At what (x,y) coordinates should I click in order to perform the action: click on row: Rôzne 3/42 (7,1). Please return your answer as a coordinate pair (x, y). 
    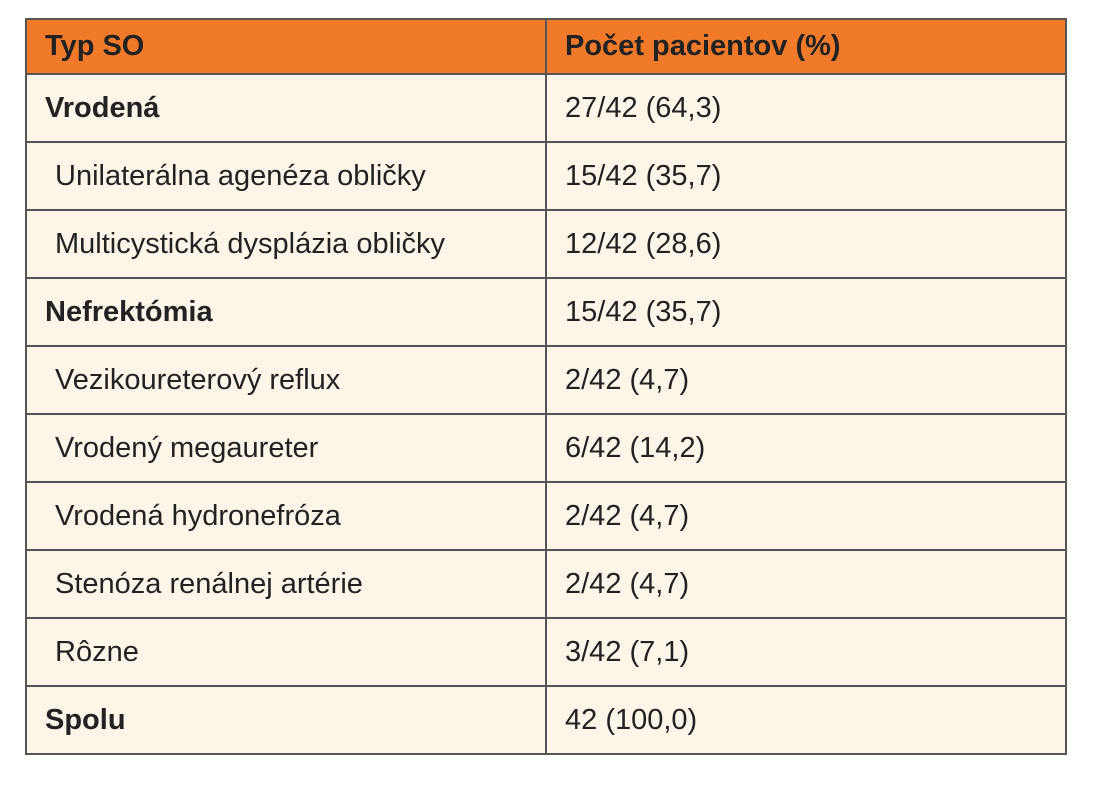
    Looking at the image, I should click on (546, 652).